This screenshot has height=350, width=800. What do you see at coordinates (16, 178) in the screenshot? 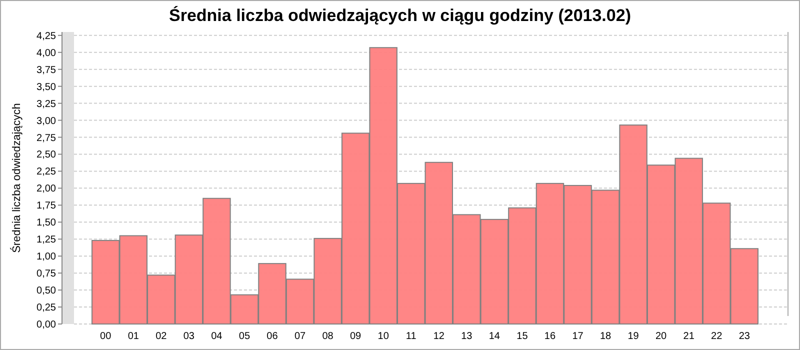
I see `y-axis-title: Średnia liczba odwiedzających` at bounding box center [16, 178].